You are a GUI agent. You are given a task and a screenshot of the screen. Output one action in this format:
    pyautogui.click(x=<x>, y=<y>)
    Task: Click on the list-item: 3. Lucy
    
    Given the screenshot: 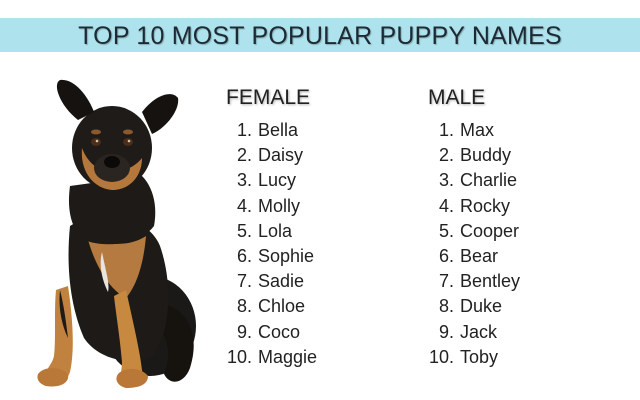 What is the action you would take?
    pyautogui.click(x=266, y=180)
    